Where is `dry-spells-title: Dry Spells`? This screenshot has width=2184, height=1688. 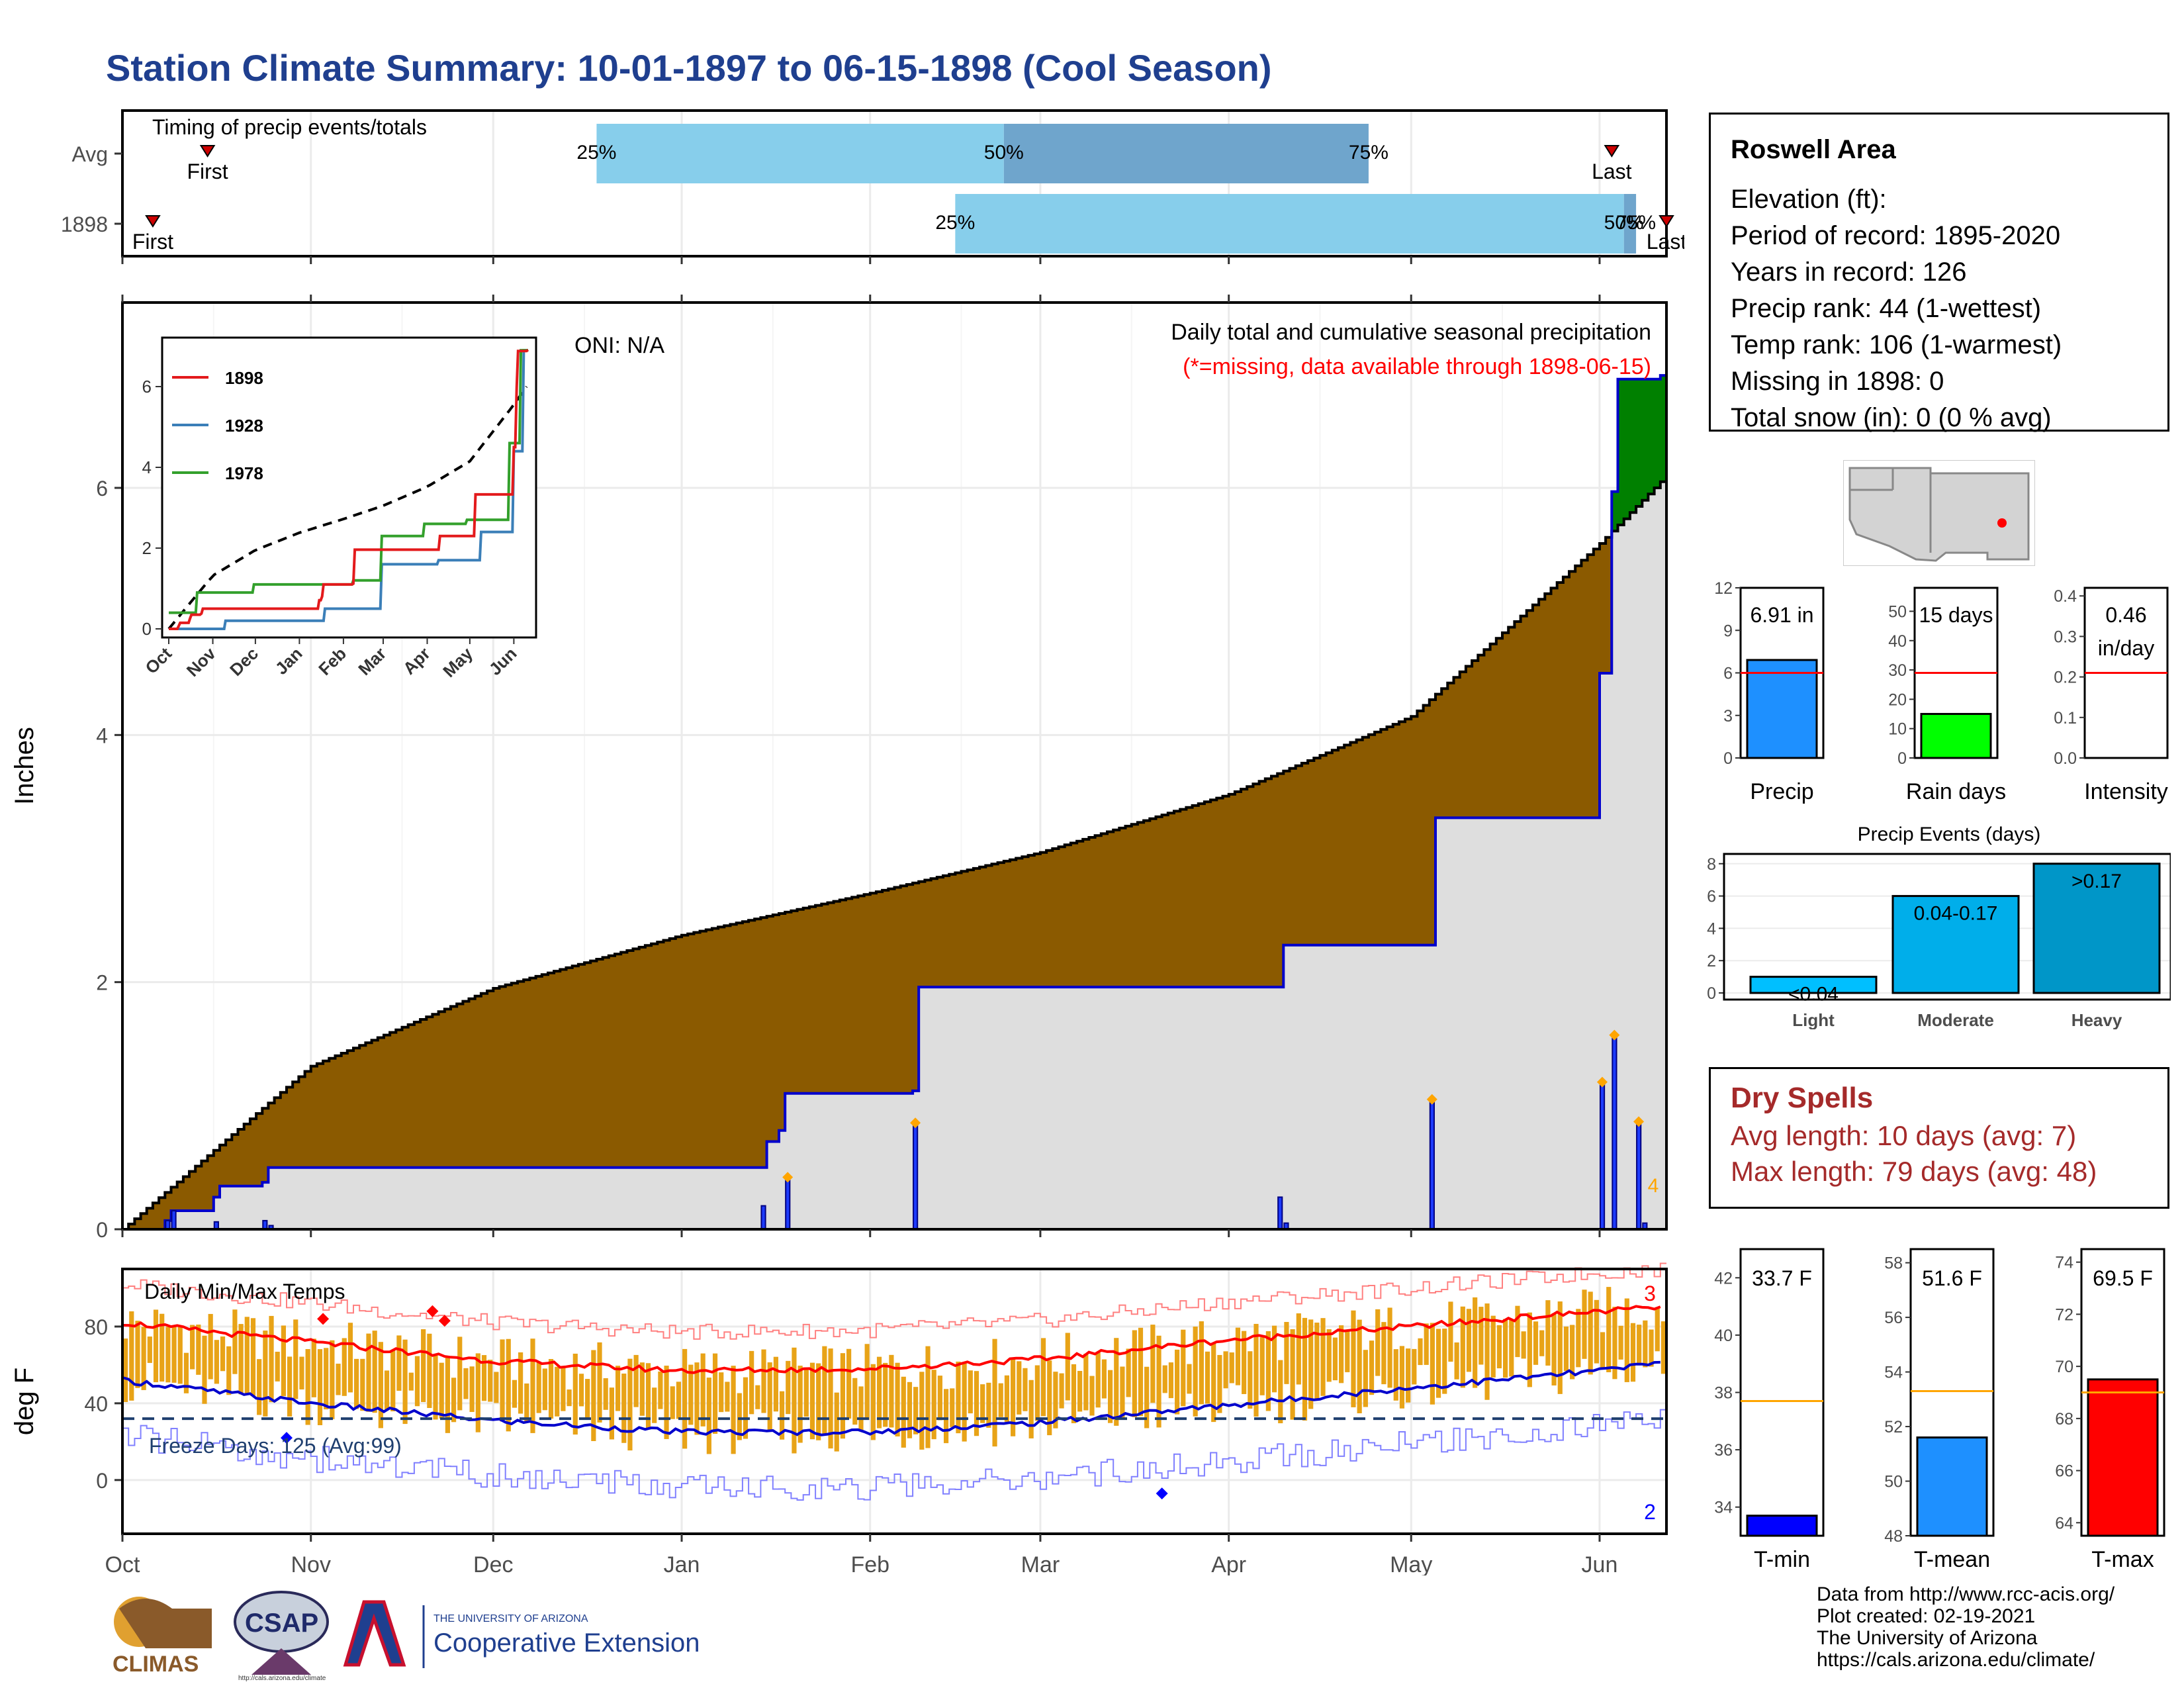
dry-spells-title: Dry Spells is located at coordinates (1803, 1098).